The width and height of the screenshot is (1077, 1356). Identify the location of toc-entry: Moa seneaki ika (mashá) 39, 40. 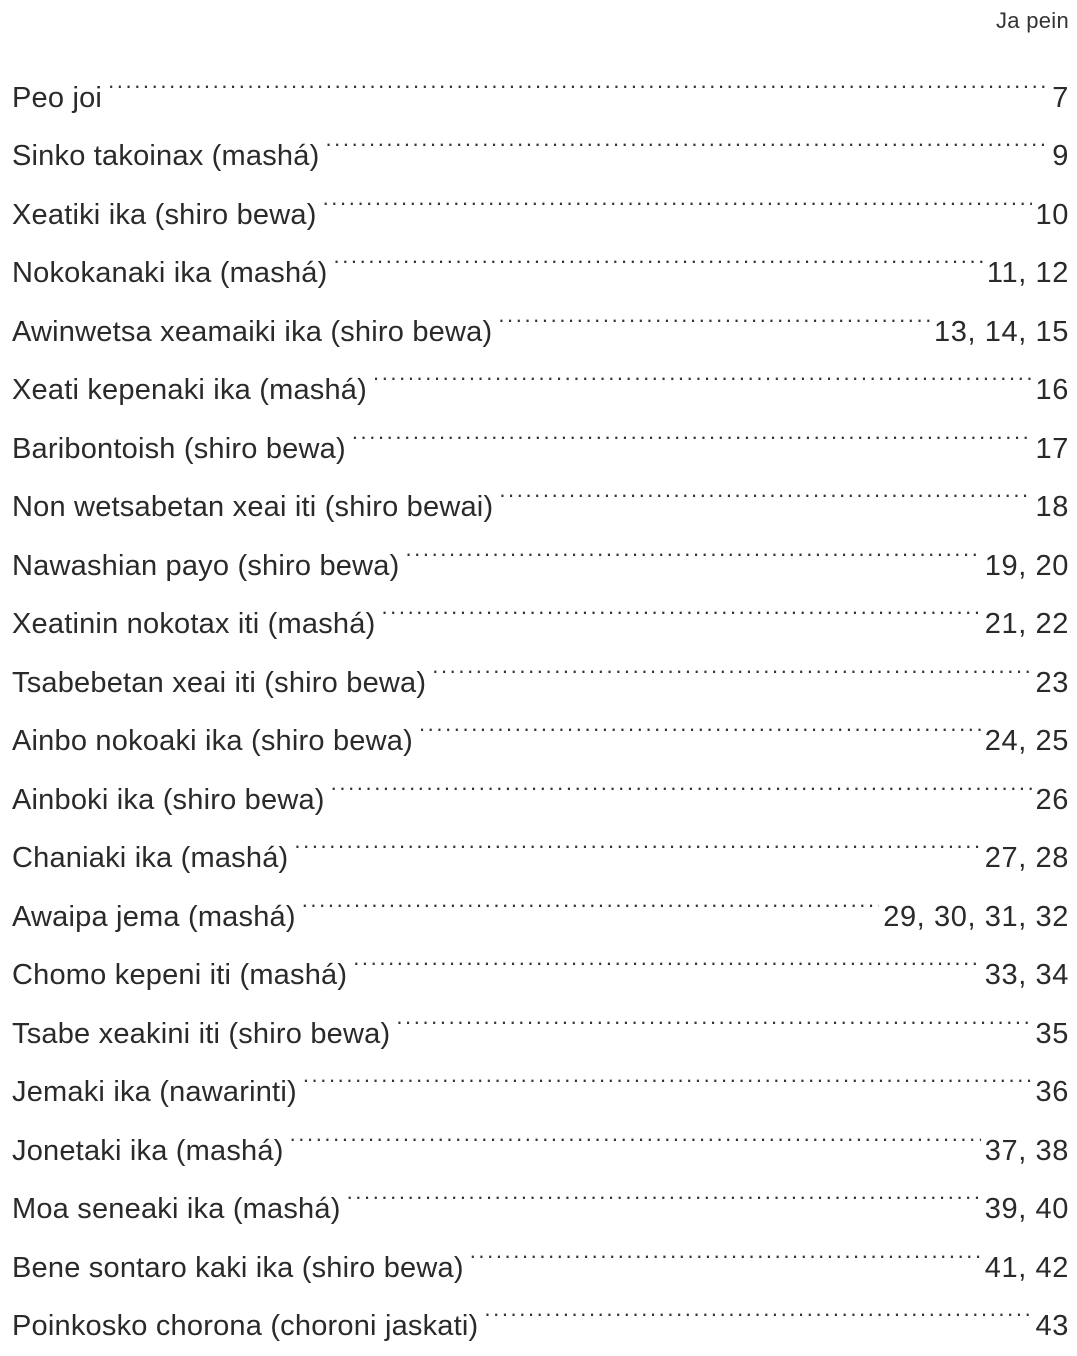
(540, 1192).